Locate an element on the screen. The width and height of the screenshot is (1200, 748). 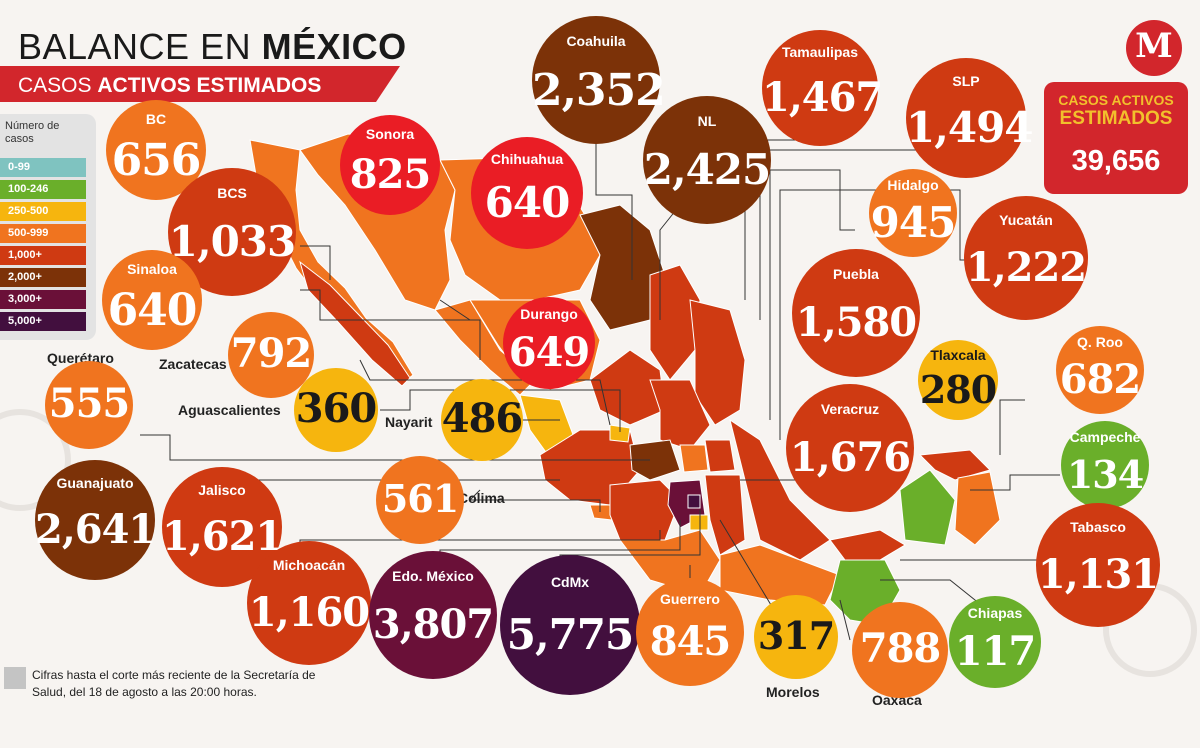
milenio-logo is located at coordinates (1154, 48).